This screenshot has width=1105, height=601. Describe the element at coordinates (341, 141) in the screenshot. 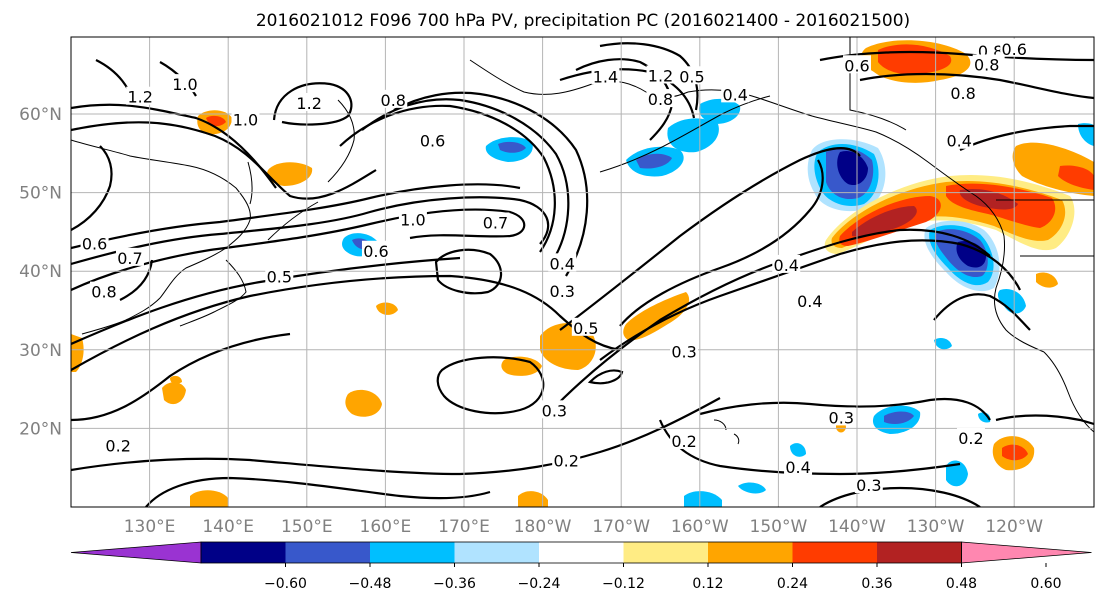

I see `coastline-kamchatka` at that location.